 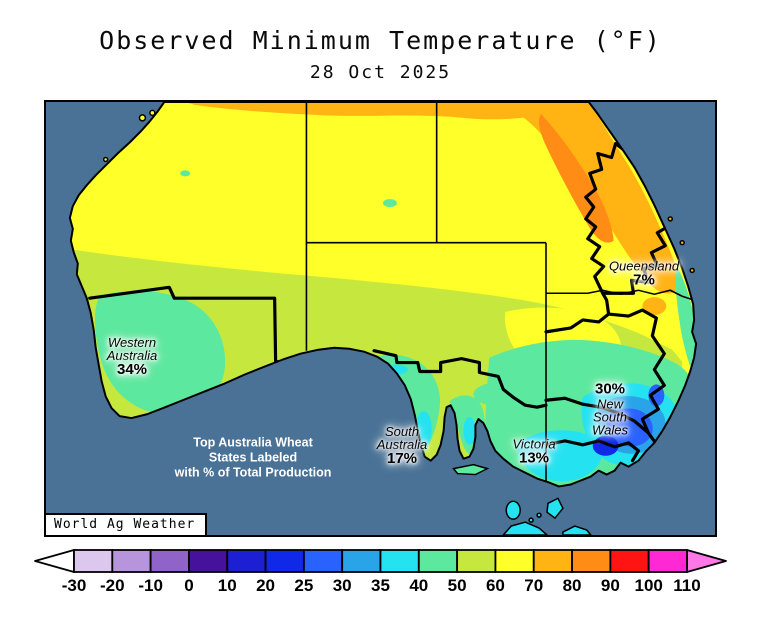 I want to click on colorbar-tick-label: -20, so click(x=112, y=585).